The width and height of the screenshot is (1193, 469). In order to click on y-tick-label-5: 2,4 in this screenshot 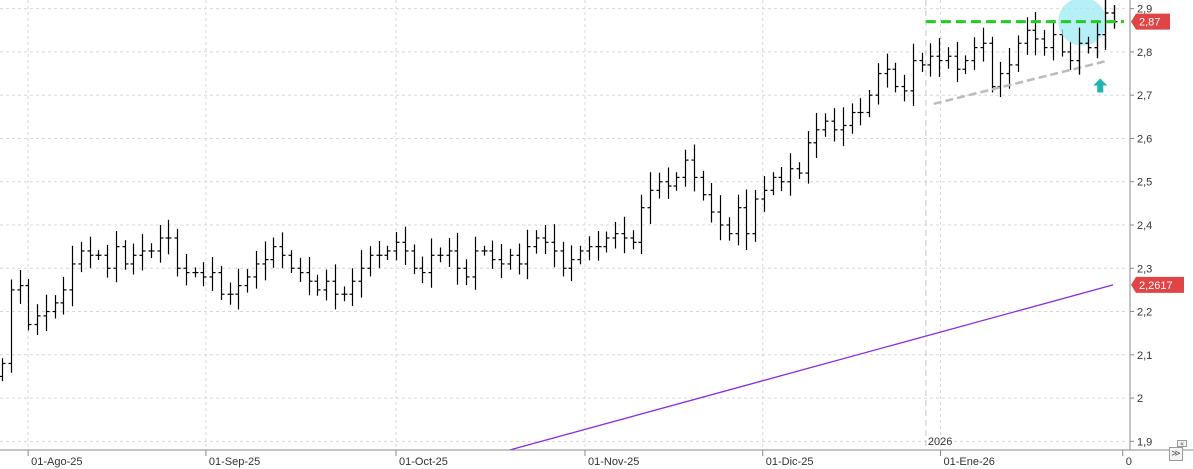, I will do `click(1144, 226)`.